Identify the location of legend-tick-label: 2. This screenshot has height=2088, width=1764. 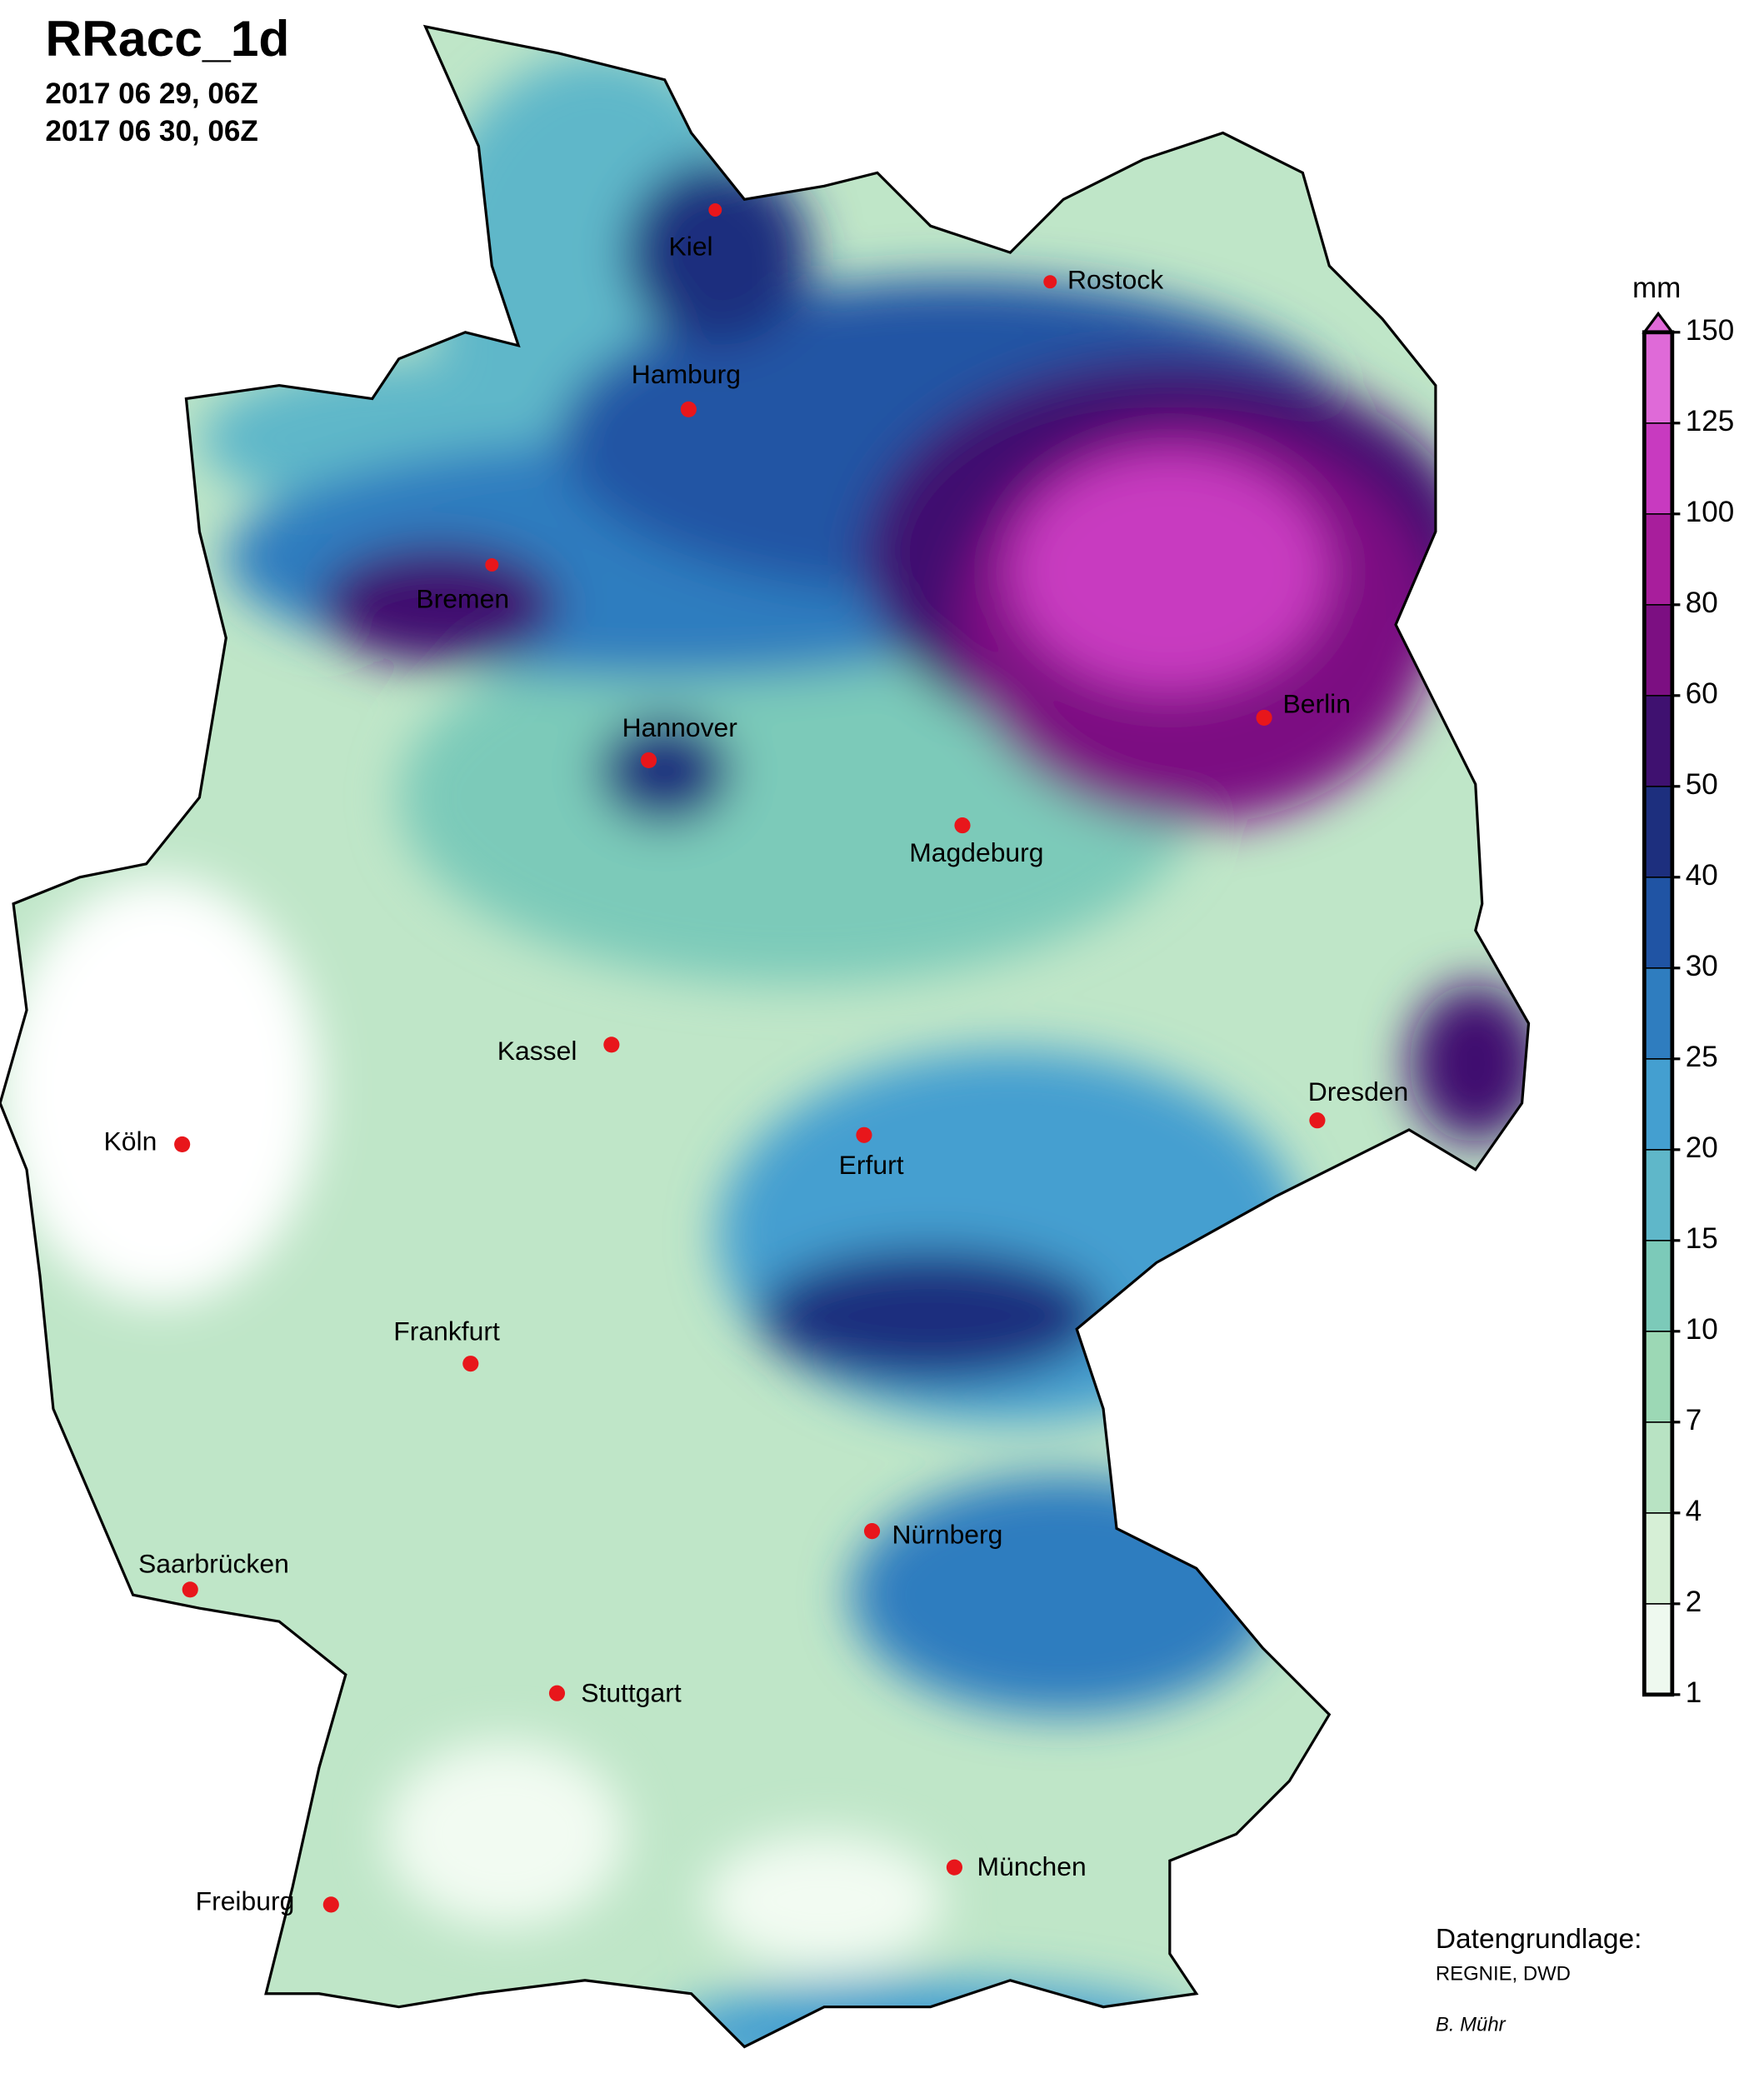
(1694, 1602).